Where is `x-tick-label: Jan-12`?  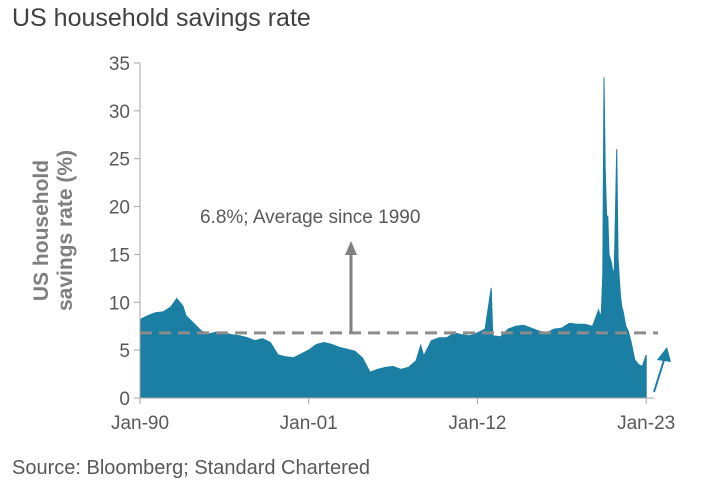
x-tick-label: Jan-12 is located at coordinates (477, 423).